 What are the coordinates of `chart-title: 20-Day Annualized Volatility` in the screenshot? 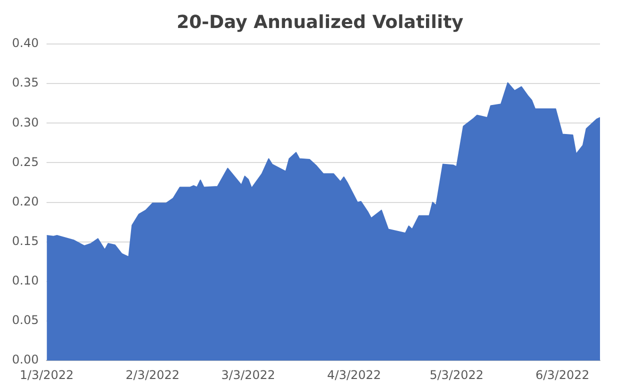 It's located at (320, 22).